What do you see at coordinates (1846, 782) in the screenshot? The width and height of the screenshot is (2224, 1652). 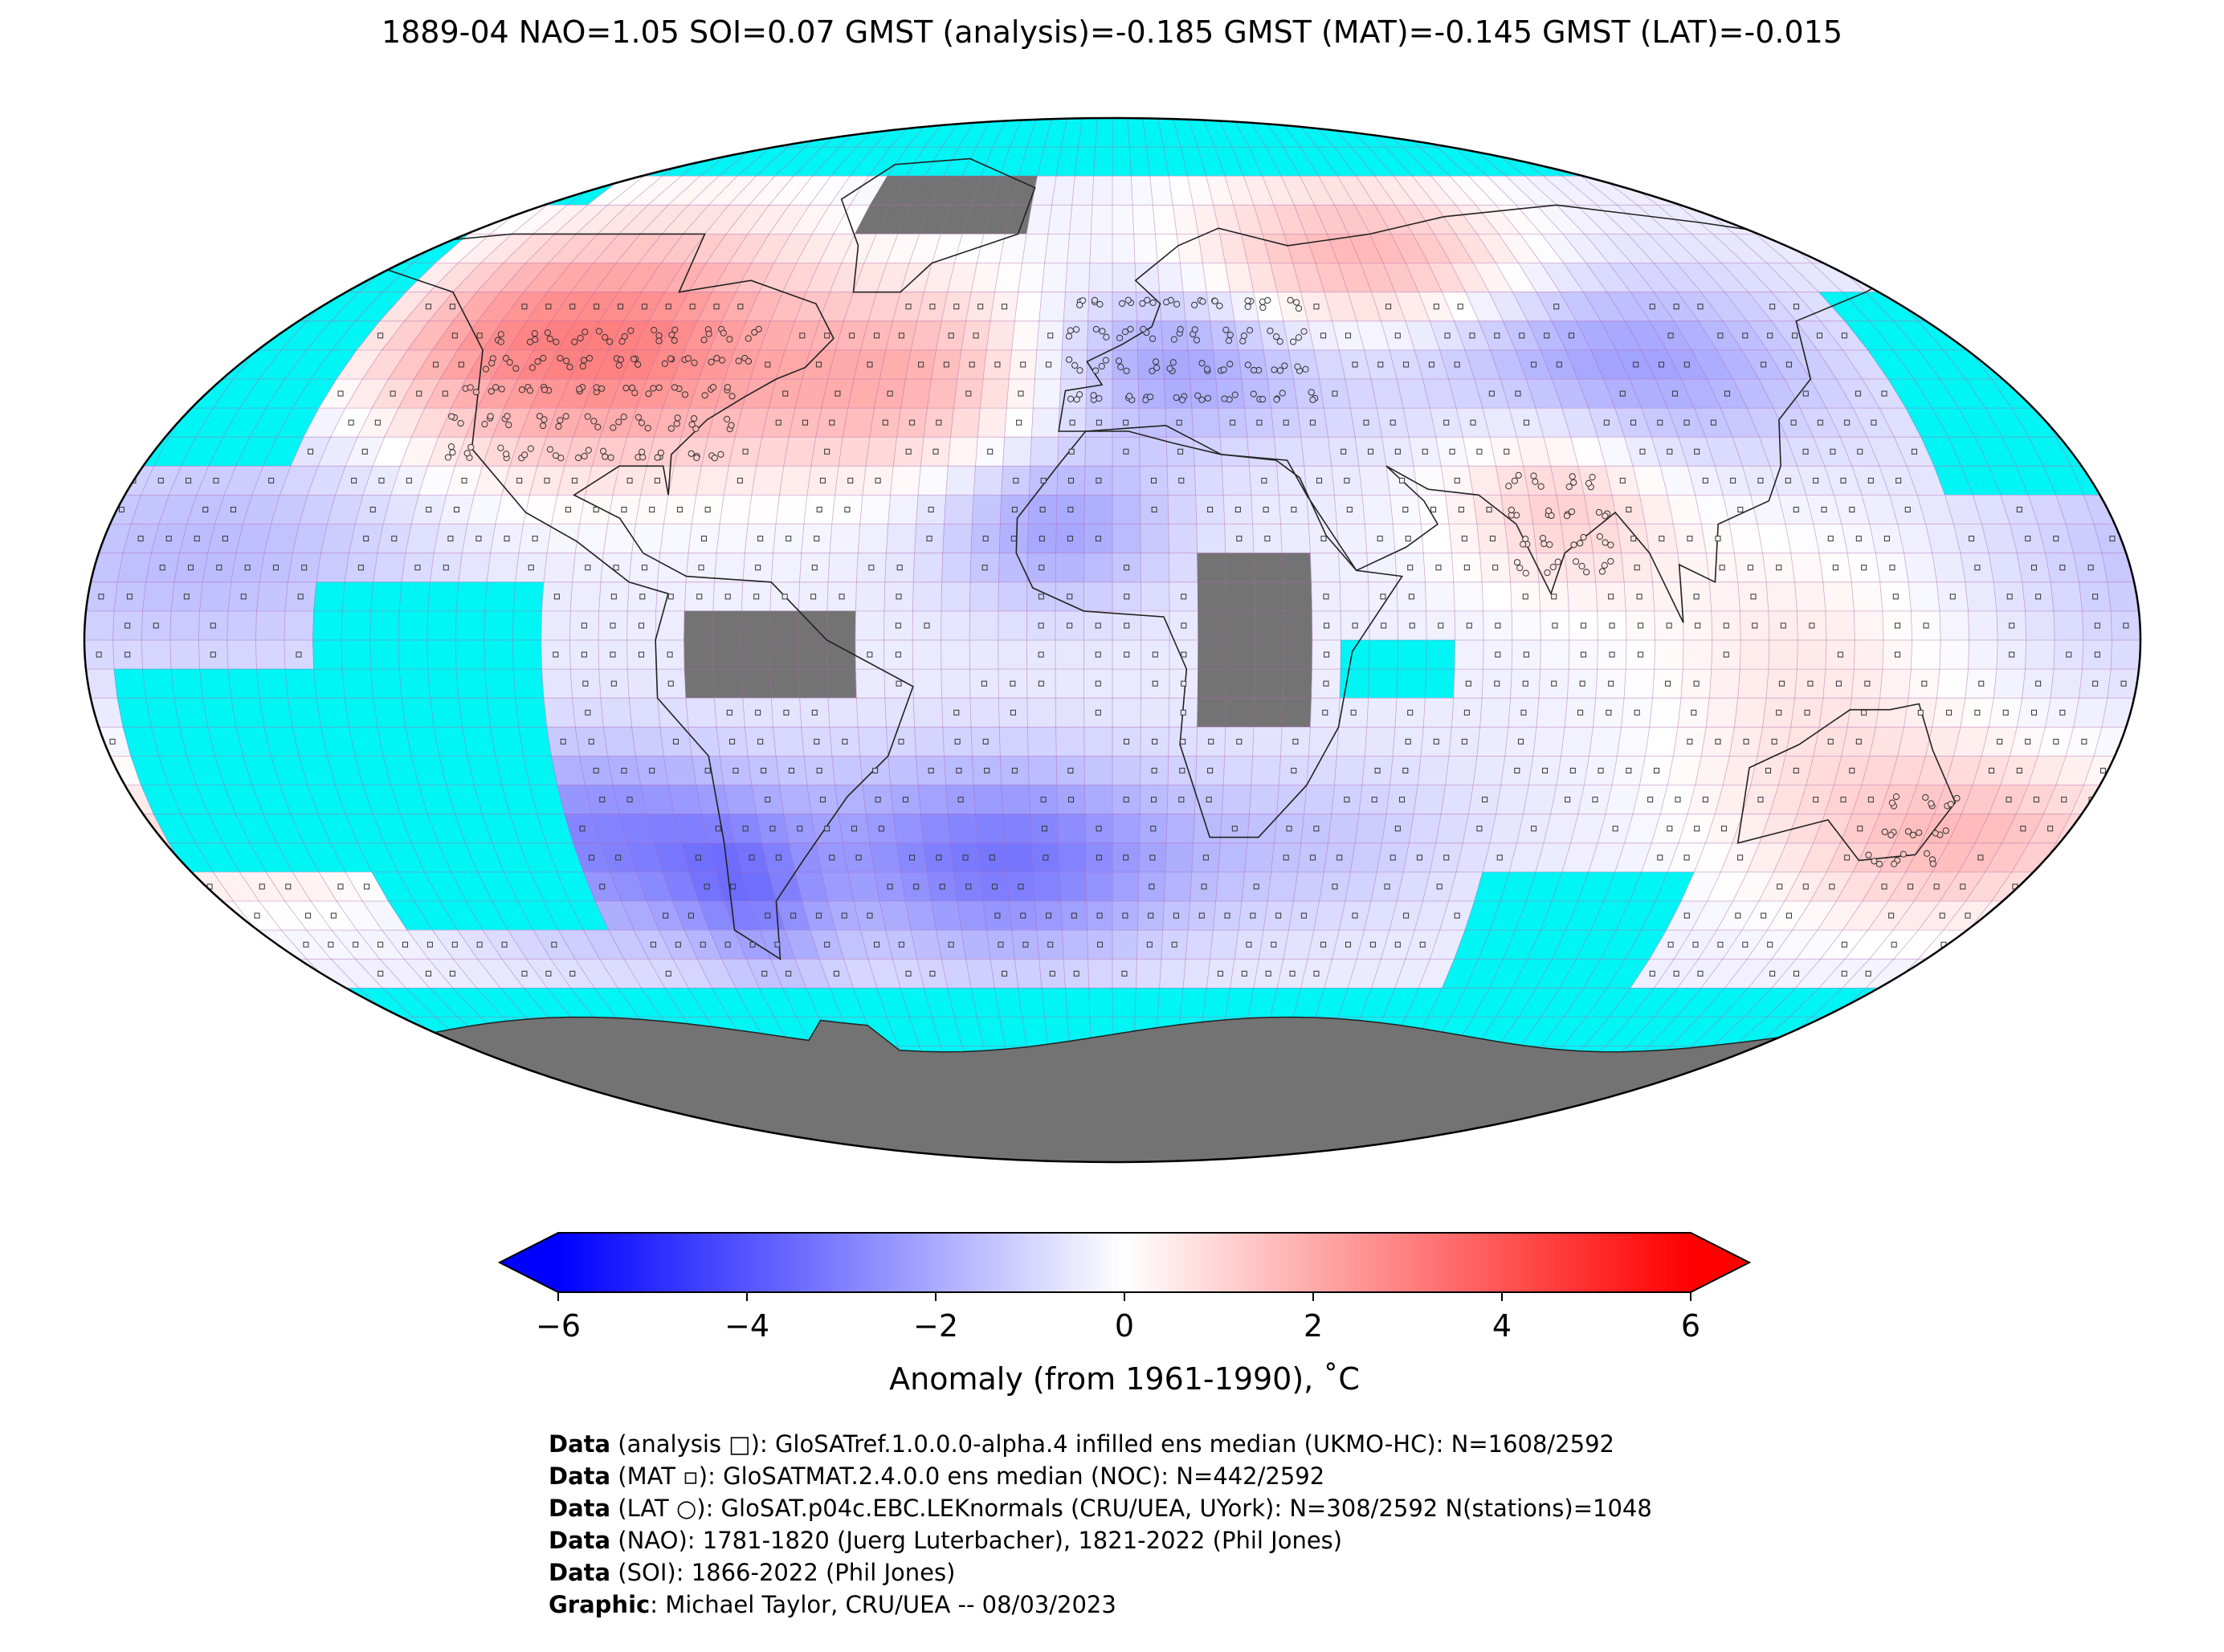 I see `coastline` at bounding box center [1846, 782].